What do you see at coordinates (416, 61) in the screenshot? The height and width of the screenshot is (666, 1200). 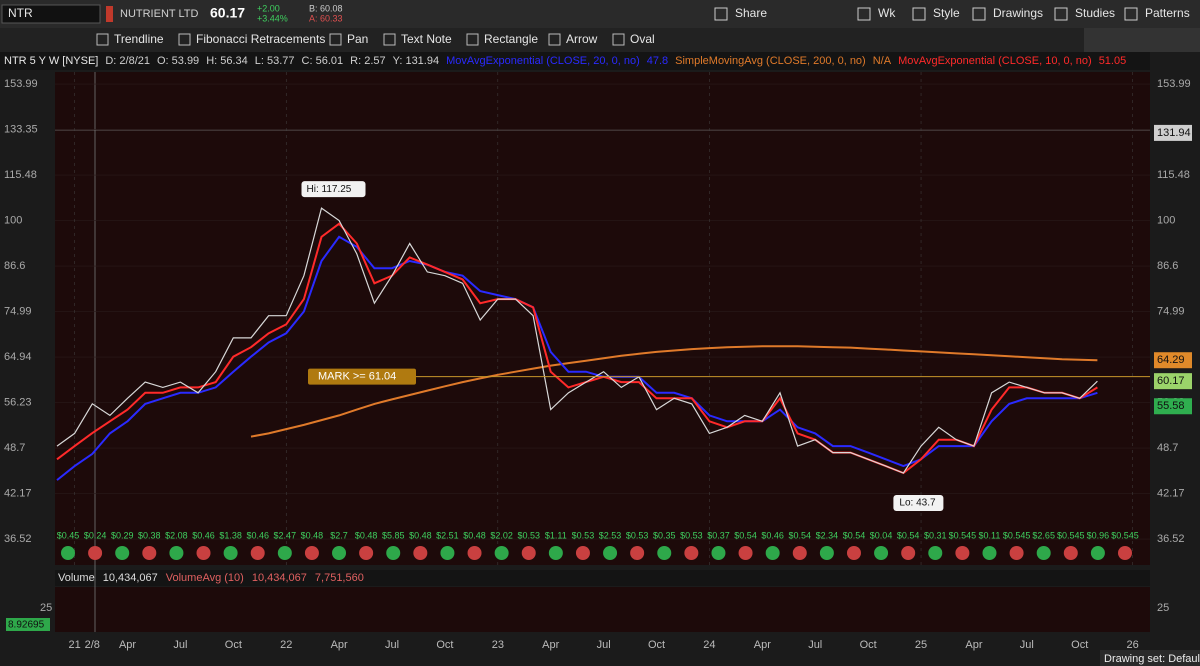 I see `ohlc-field: Y: 131.94` at bounding box center [416, 61].